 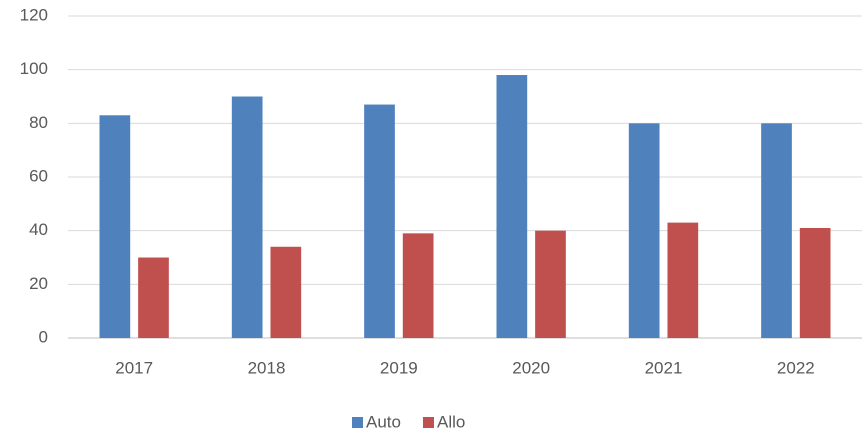 I want to click on y-tick-label: 0, so click(x=43, y=336).